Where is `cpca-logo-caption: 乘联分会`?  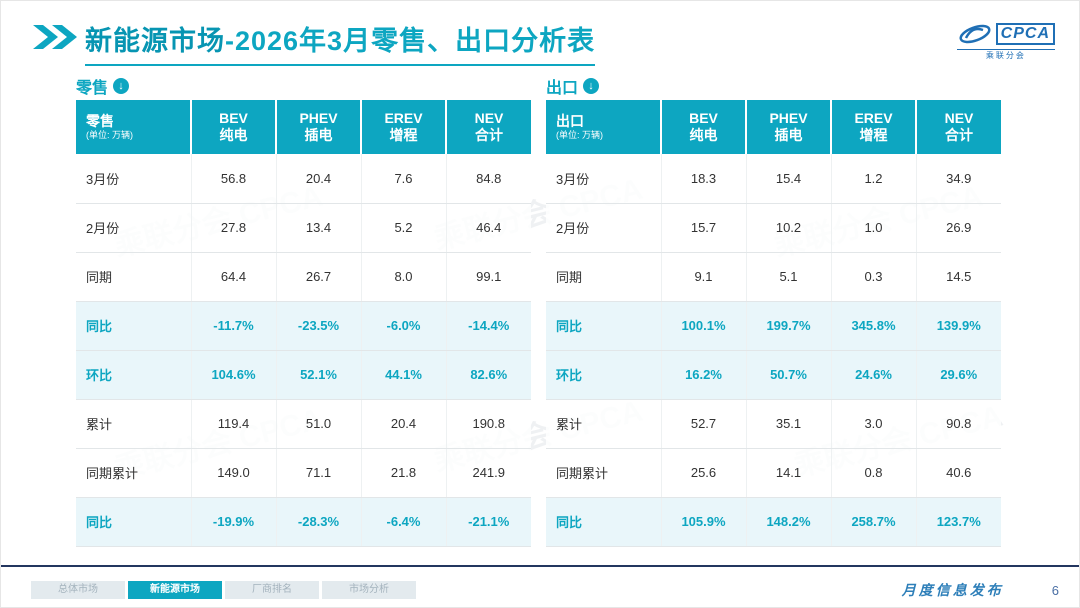
cpca-logo-caption: 乘联分会 is located at coordinates (1005, 55).